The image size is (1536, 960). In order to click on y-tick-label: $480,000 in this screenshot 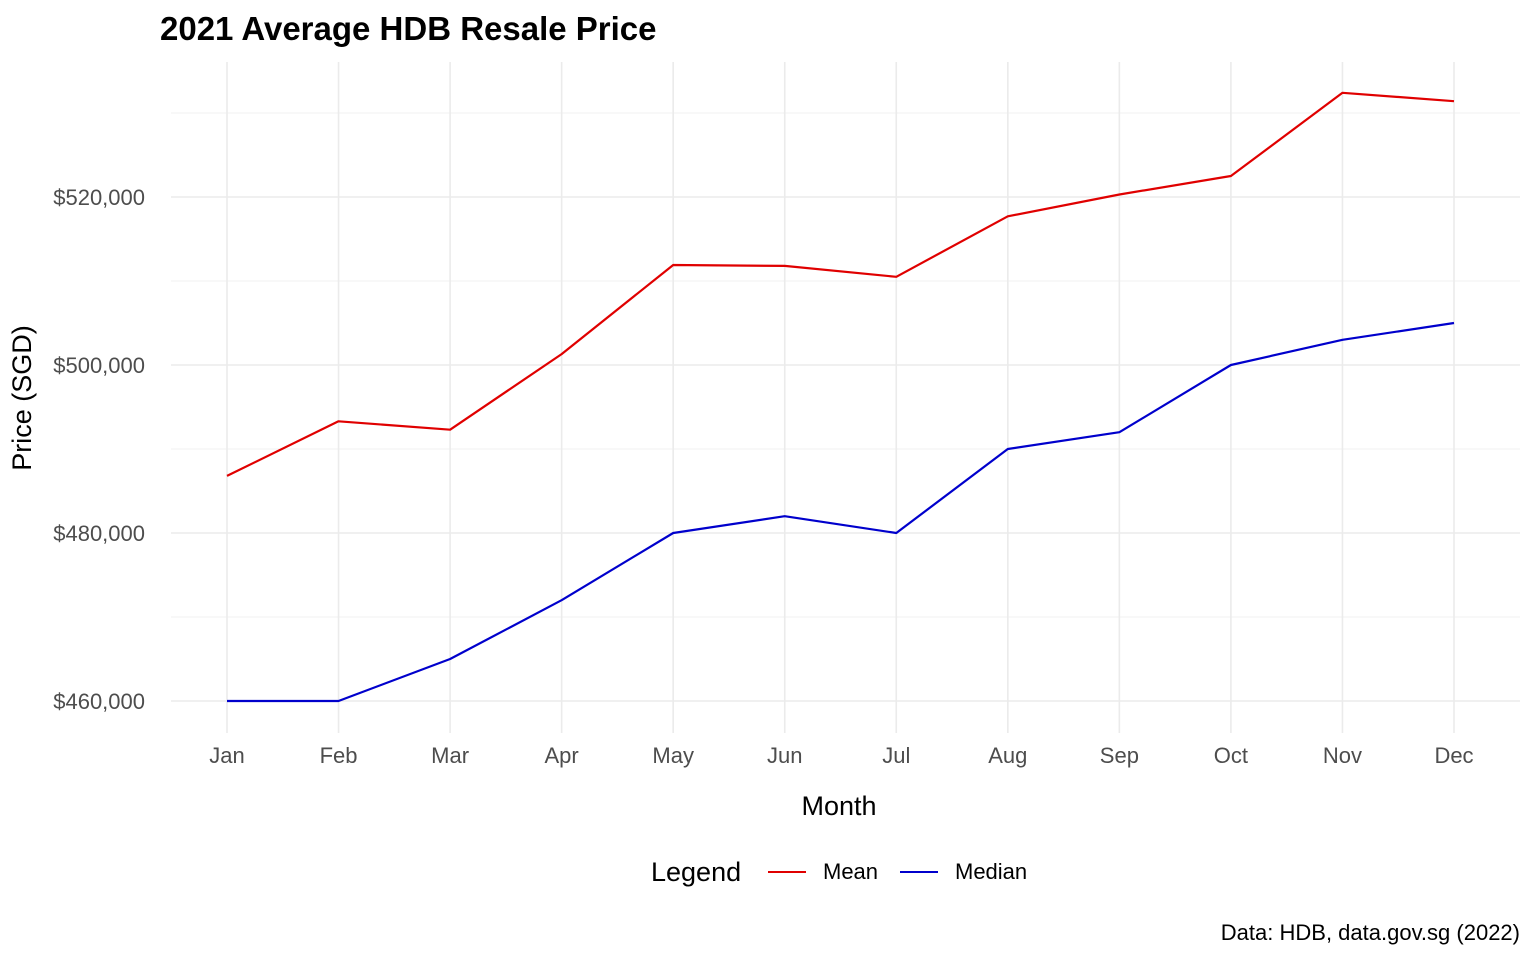, I will do `click(99, 533)`.